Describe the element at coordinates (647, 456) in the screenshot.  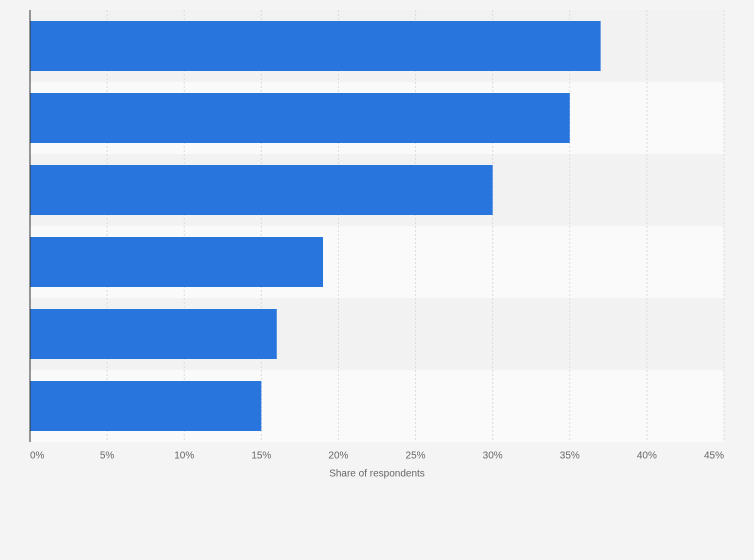
I see `x-tick-label: 40%` at that location.